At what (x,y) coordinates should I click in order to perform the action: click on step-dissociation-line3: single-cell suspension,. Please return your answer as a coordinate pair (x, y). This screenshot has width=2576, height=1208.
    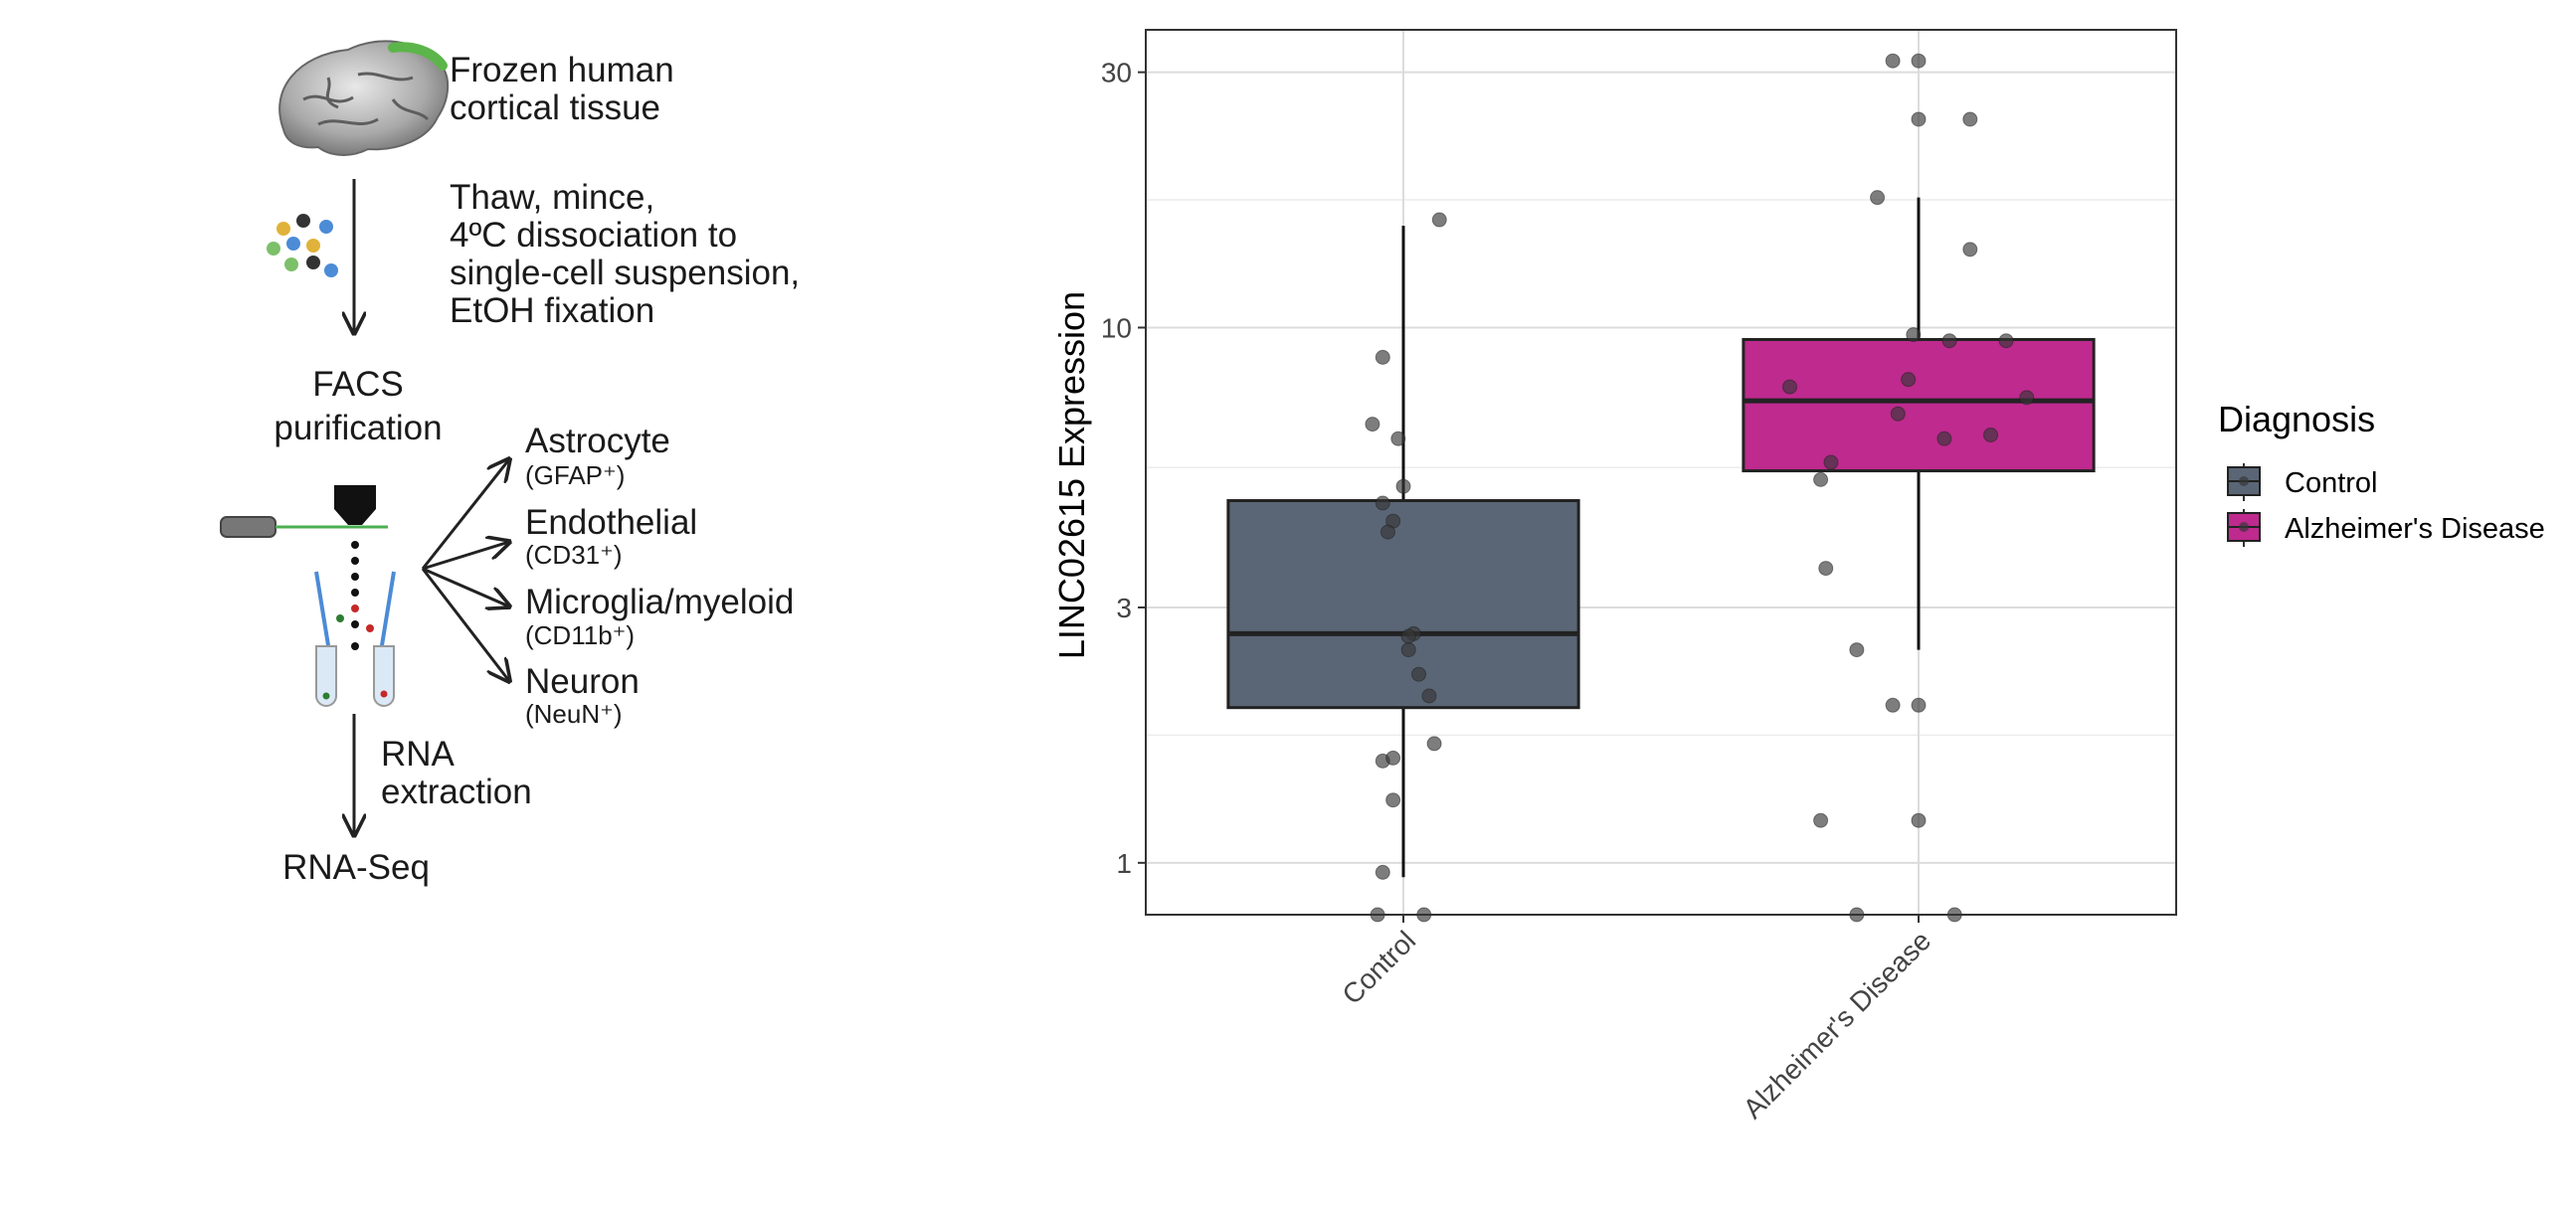
    Looking at the image, I should click on (625, 273).